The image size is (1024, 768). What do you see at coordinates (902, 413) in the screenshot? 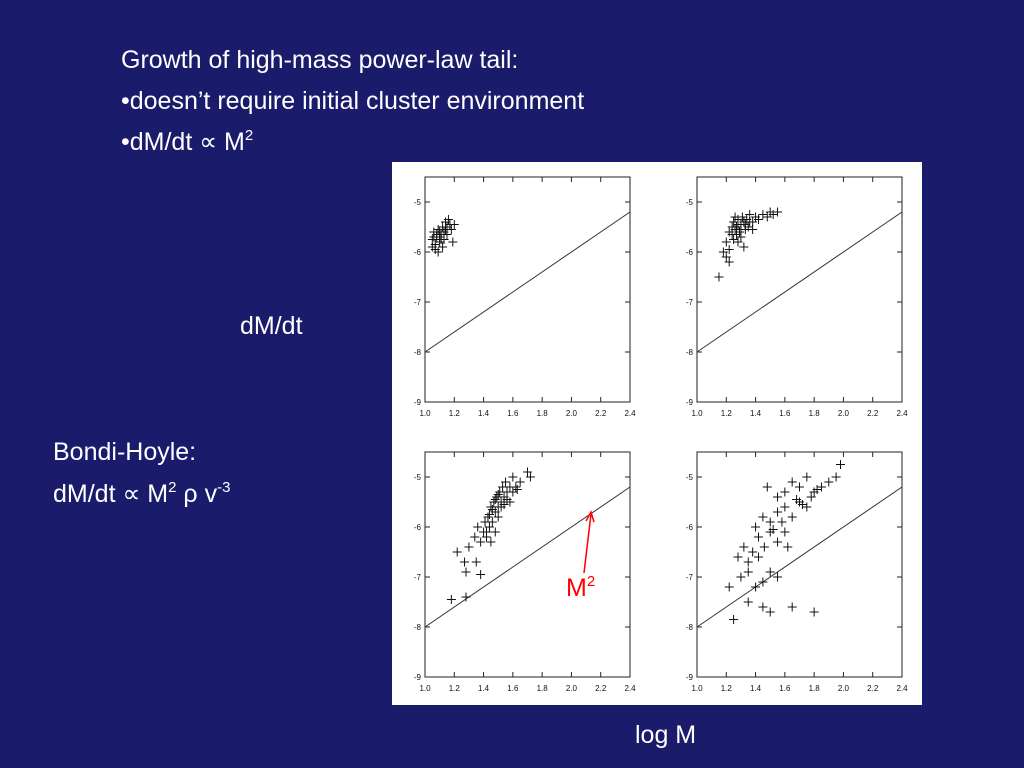
I see `x-tick-label: 2.4` at bounding box center [902, 413].